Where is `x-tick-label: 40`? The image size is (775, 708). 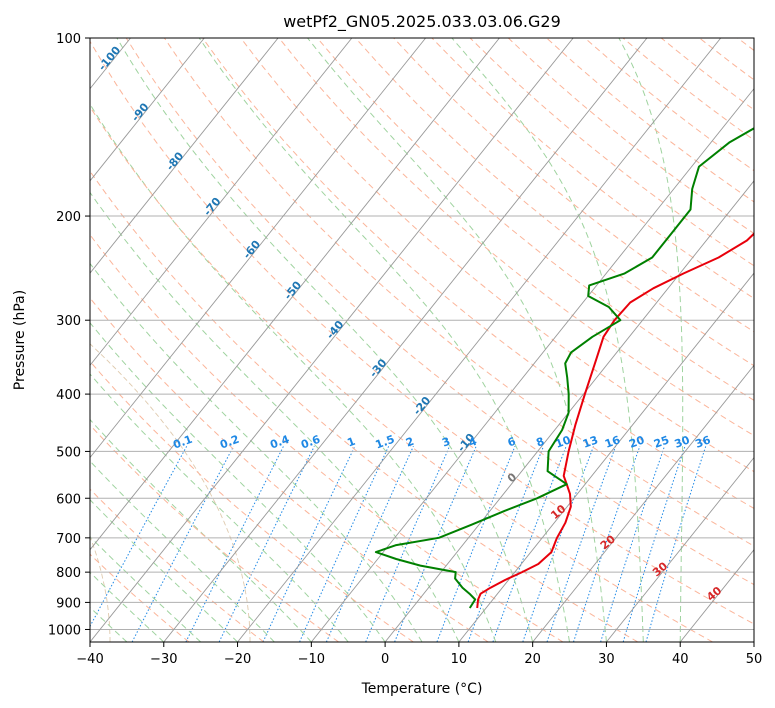 x-tick-label: 40 is located at coordinates (680, 659).